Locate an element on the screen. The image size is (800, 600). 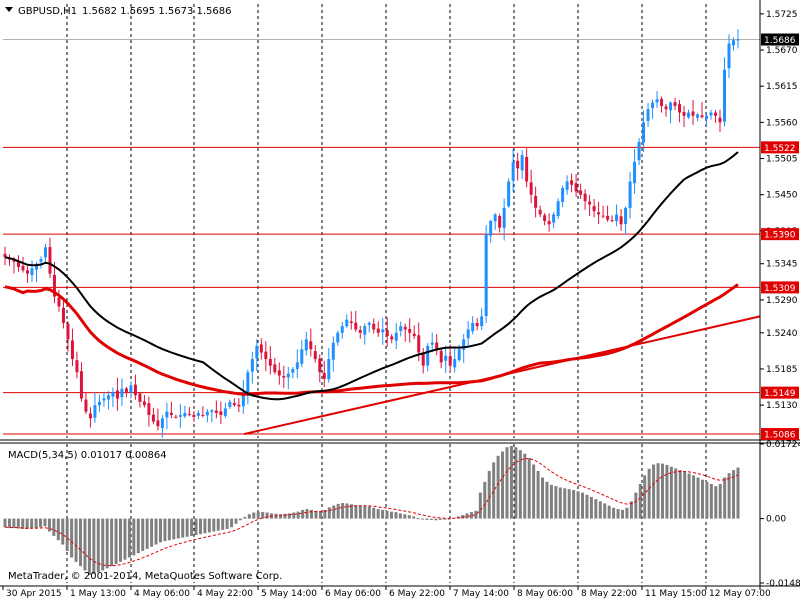
chart-menu-icon is located at coordinates (9, 9).